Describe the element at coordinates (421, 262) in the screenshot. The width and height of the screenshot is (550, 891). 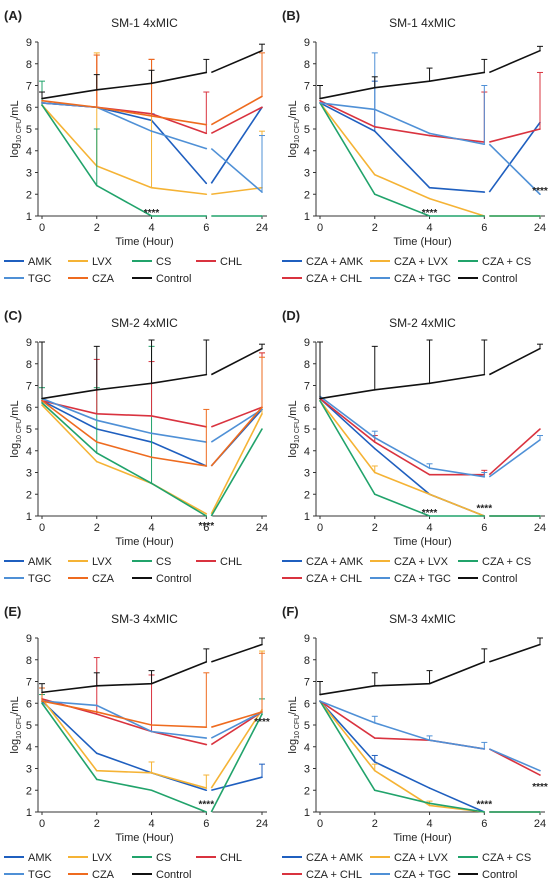
I see `legend-label: CZA + LVX` at that location.